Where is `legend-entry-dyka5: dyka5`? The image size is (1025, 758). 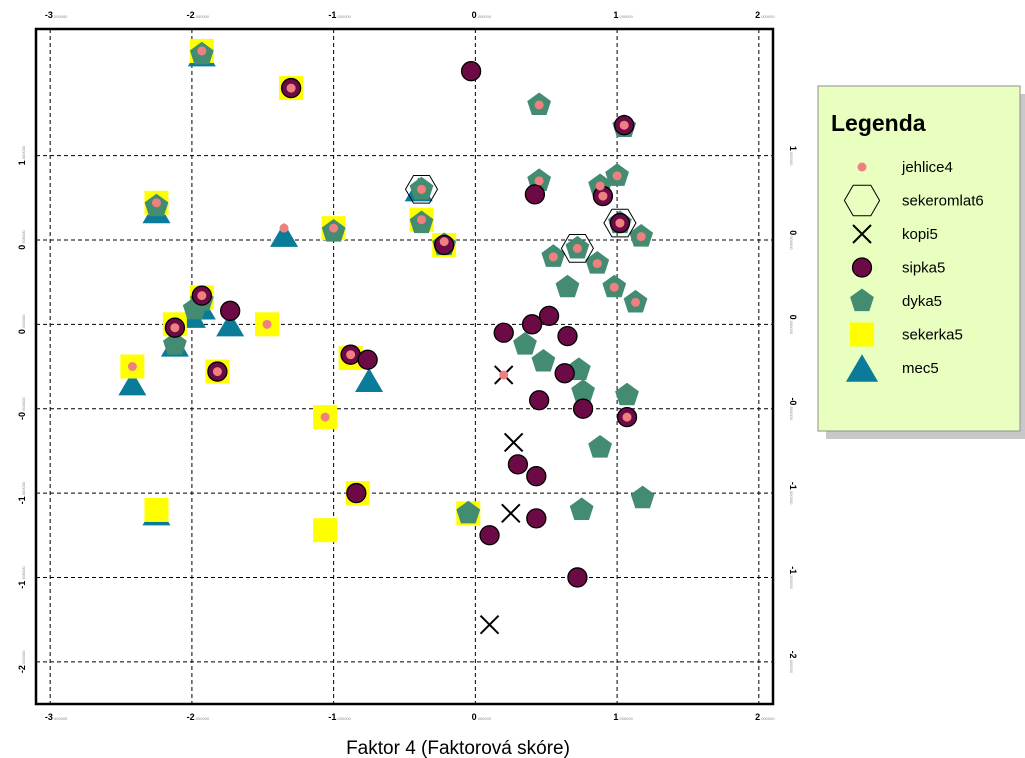
legend-entry-dyka5: dyka5 is located at coordinates (896, 300).